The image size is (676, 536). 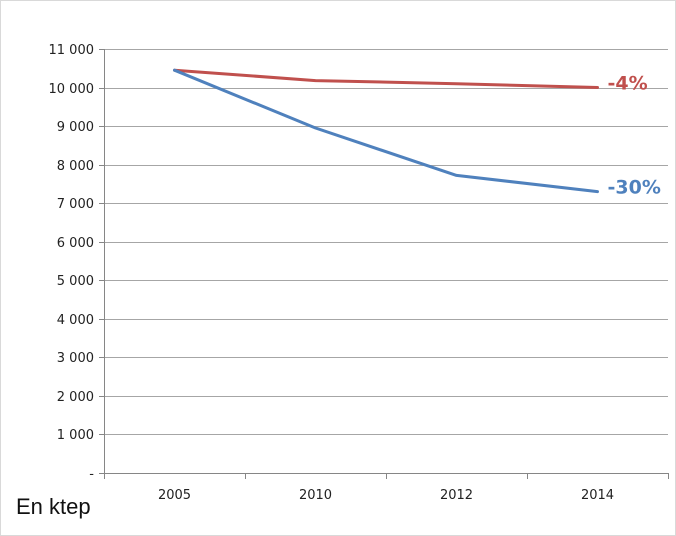 I want to click on y-tick-label: 2 000, so click(x=75, y=397).